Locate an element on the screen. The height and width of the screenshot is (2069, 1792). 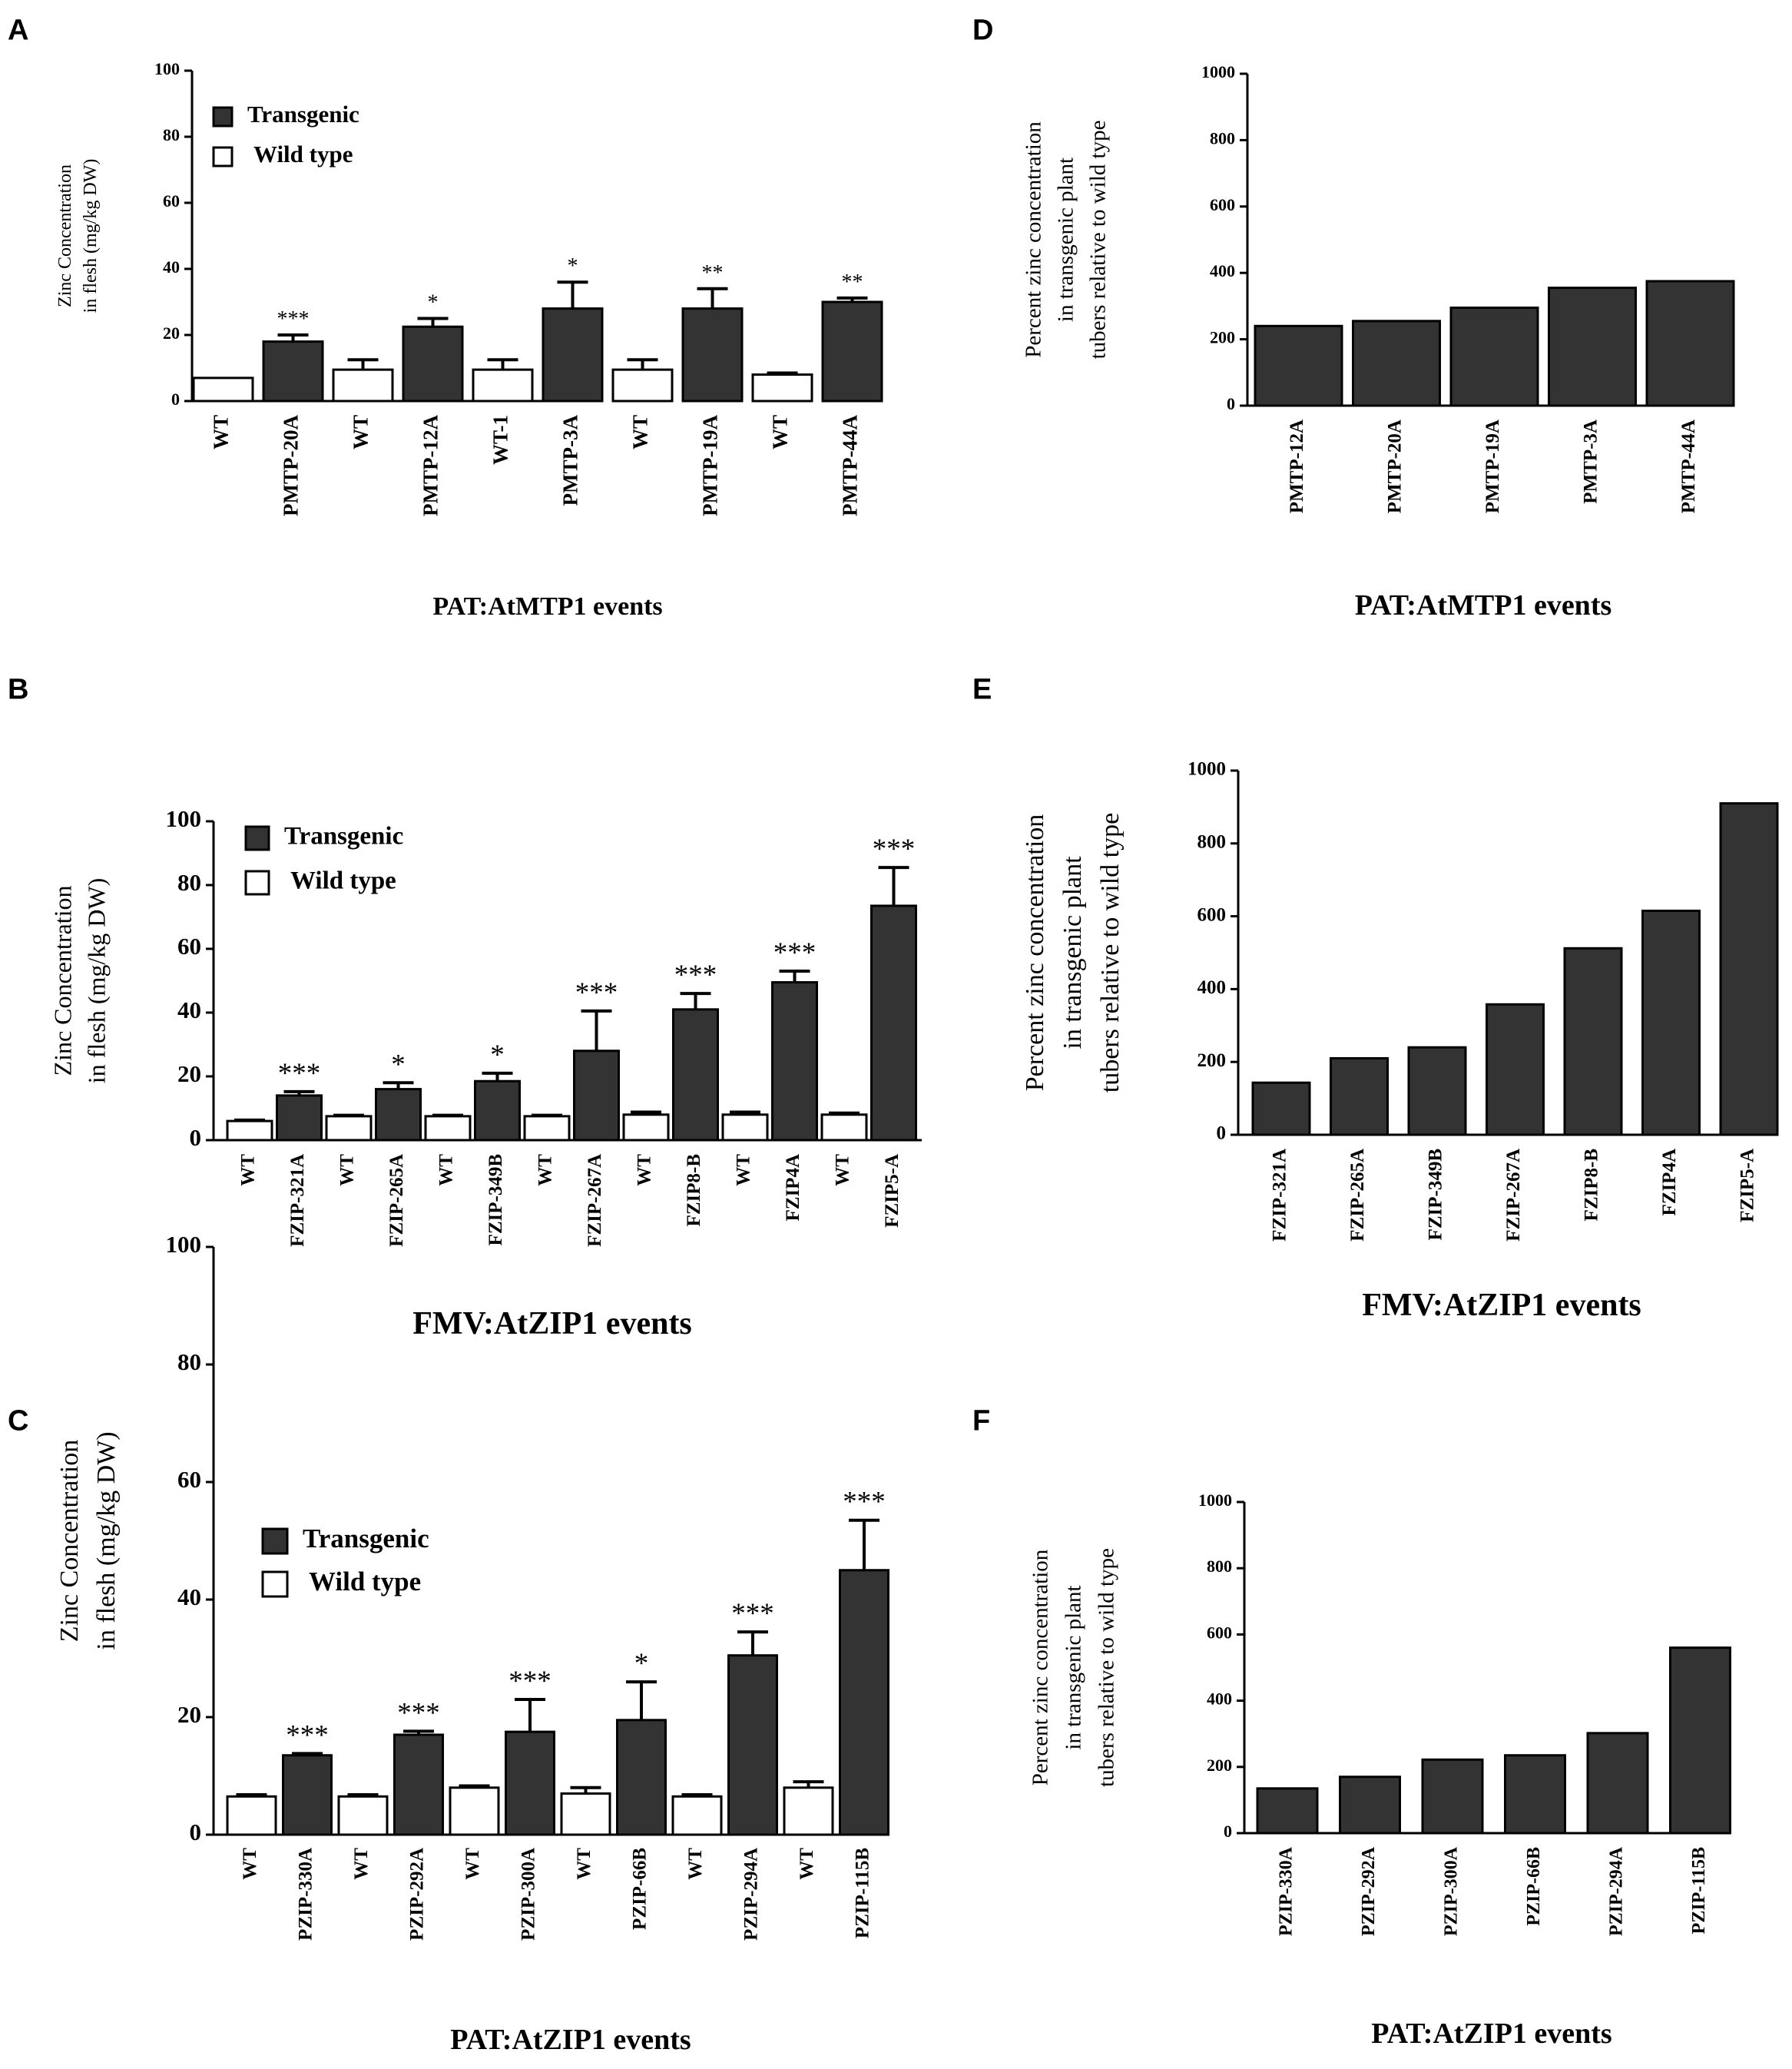
category-label: PMTP-44A is located at coordinates (850, 465).